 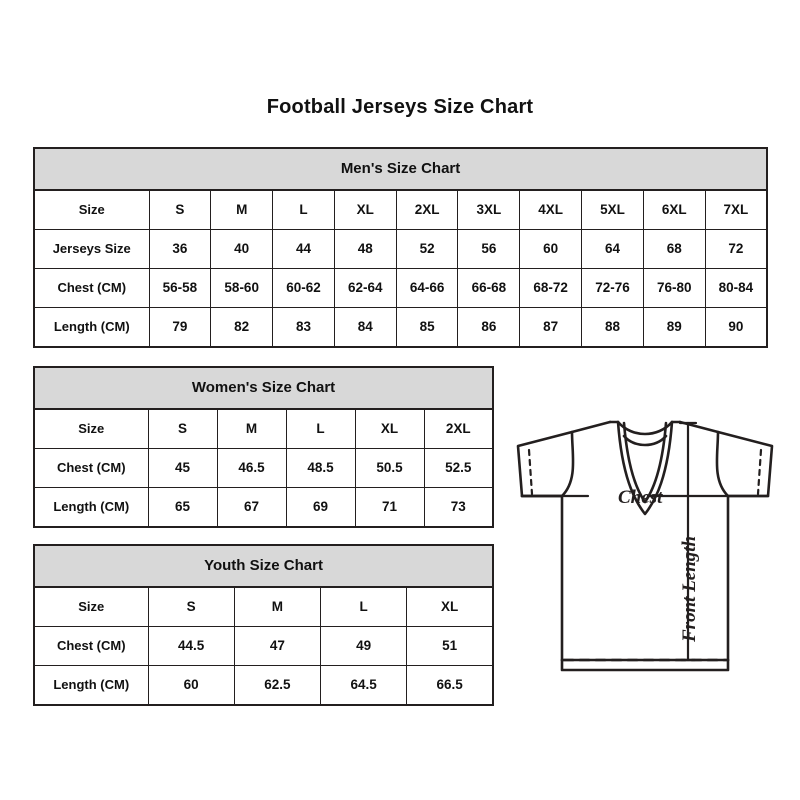 I want to click on table-cell: 62.5, so click(x=277, y=685).